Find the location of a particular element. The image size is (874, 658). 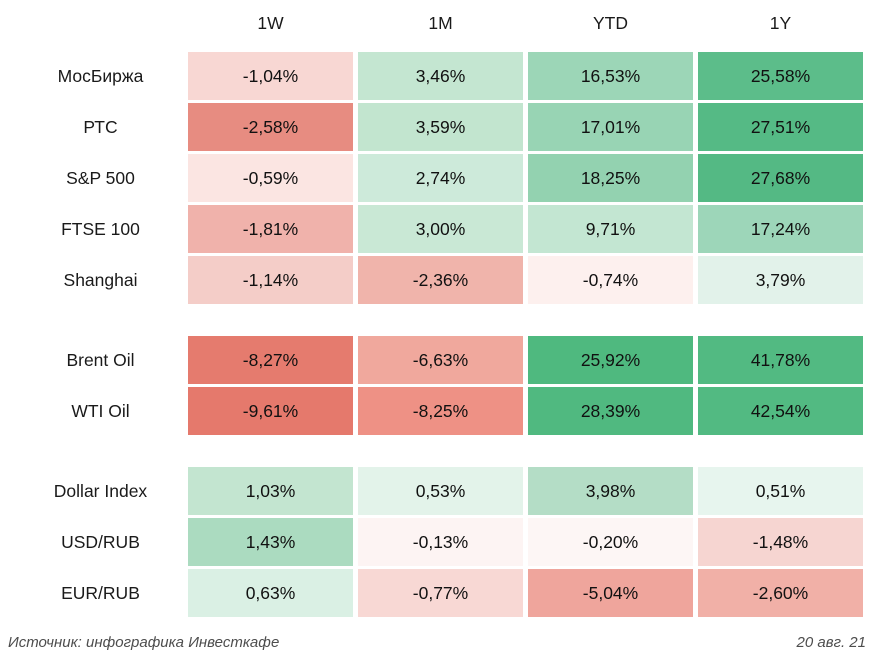

row-label: Dollar Index is located at coordinates (100, 490).